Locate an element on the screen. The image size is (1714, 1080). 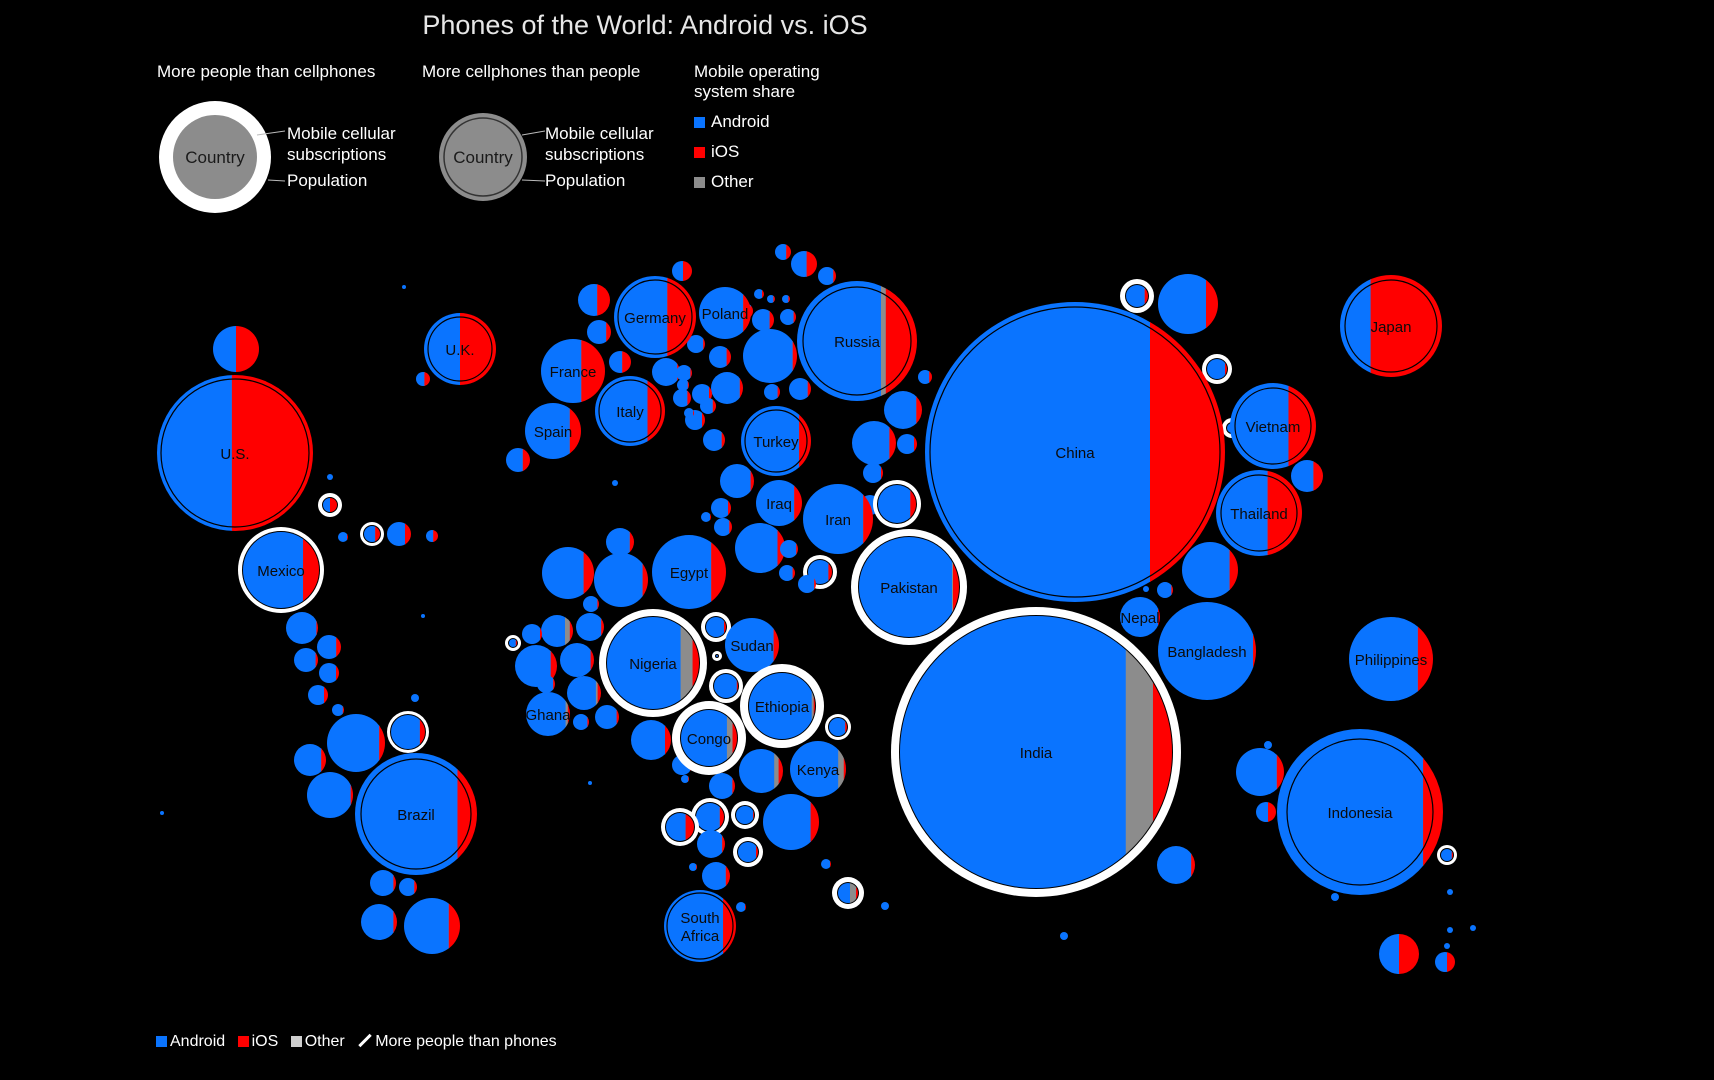
country-label: China is located at coordinates (1075, 453).